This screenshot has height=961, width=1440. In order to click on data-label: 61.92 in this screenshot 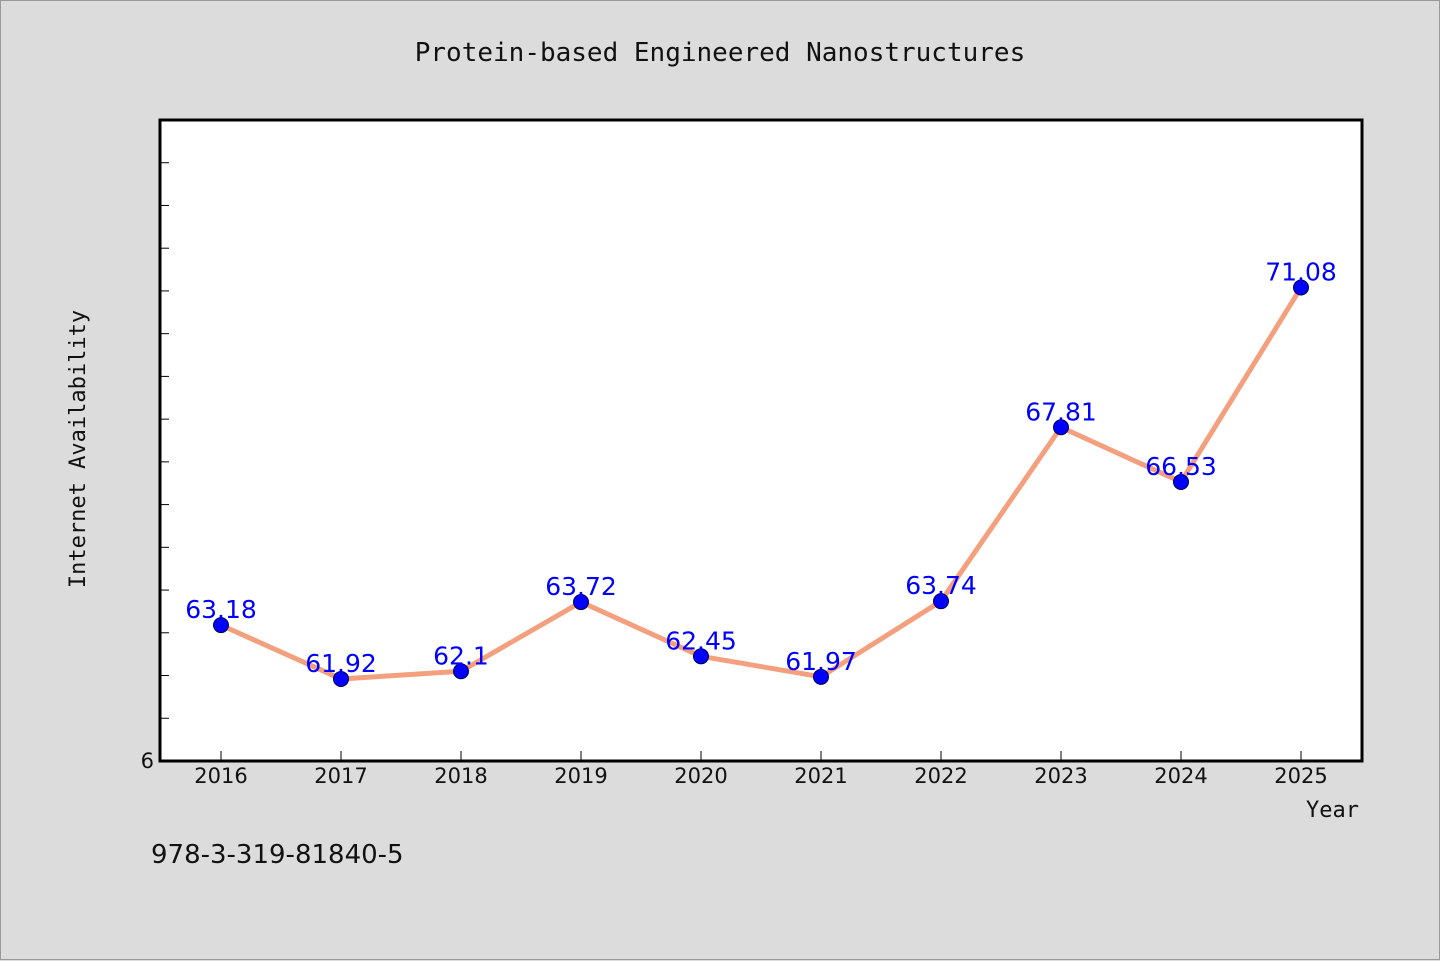, I will do `click(341, 663)`.